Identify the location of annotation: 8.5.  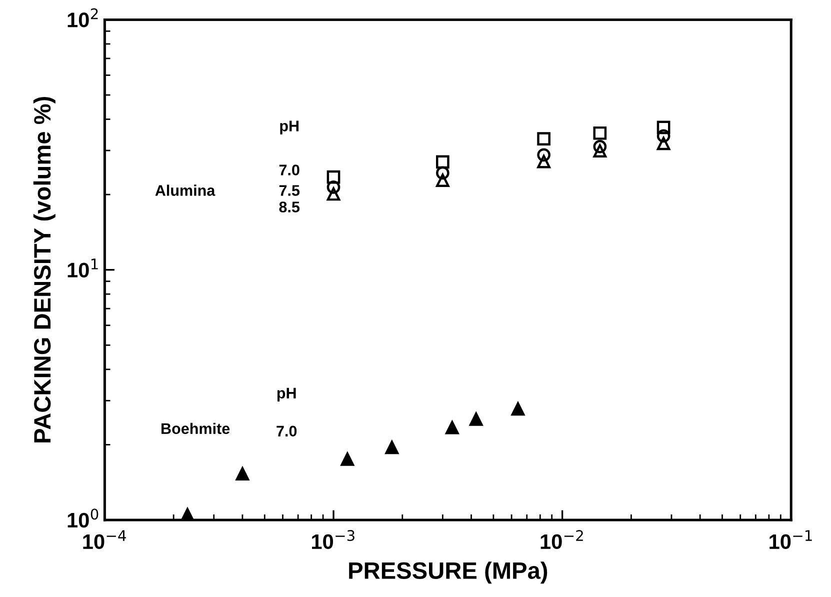
(289, 207).